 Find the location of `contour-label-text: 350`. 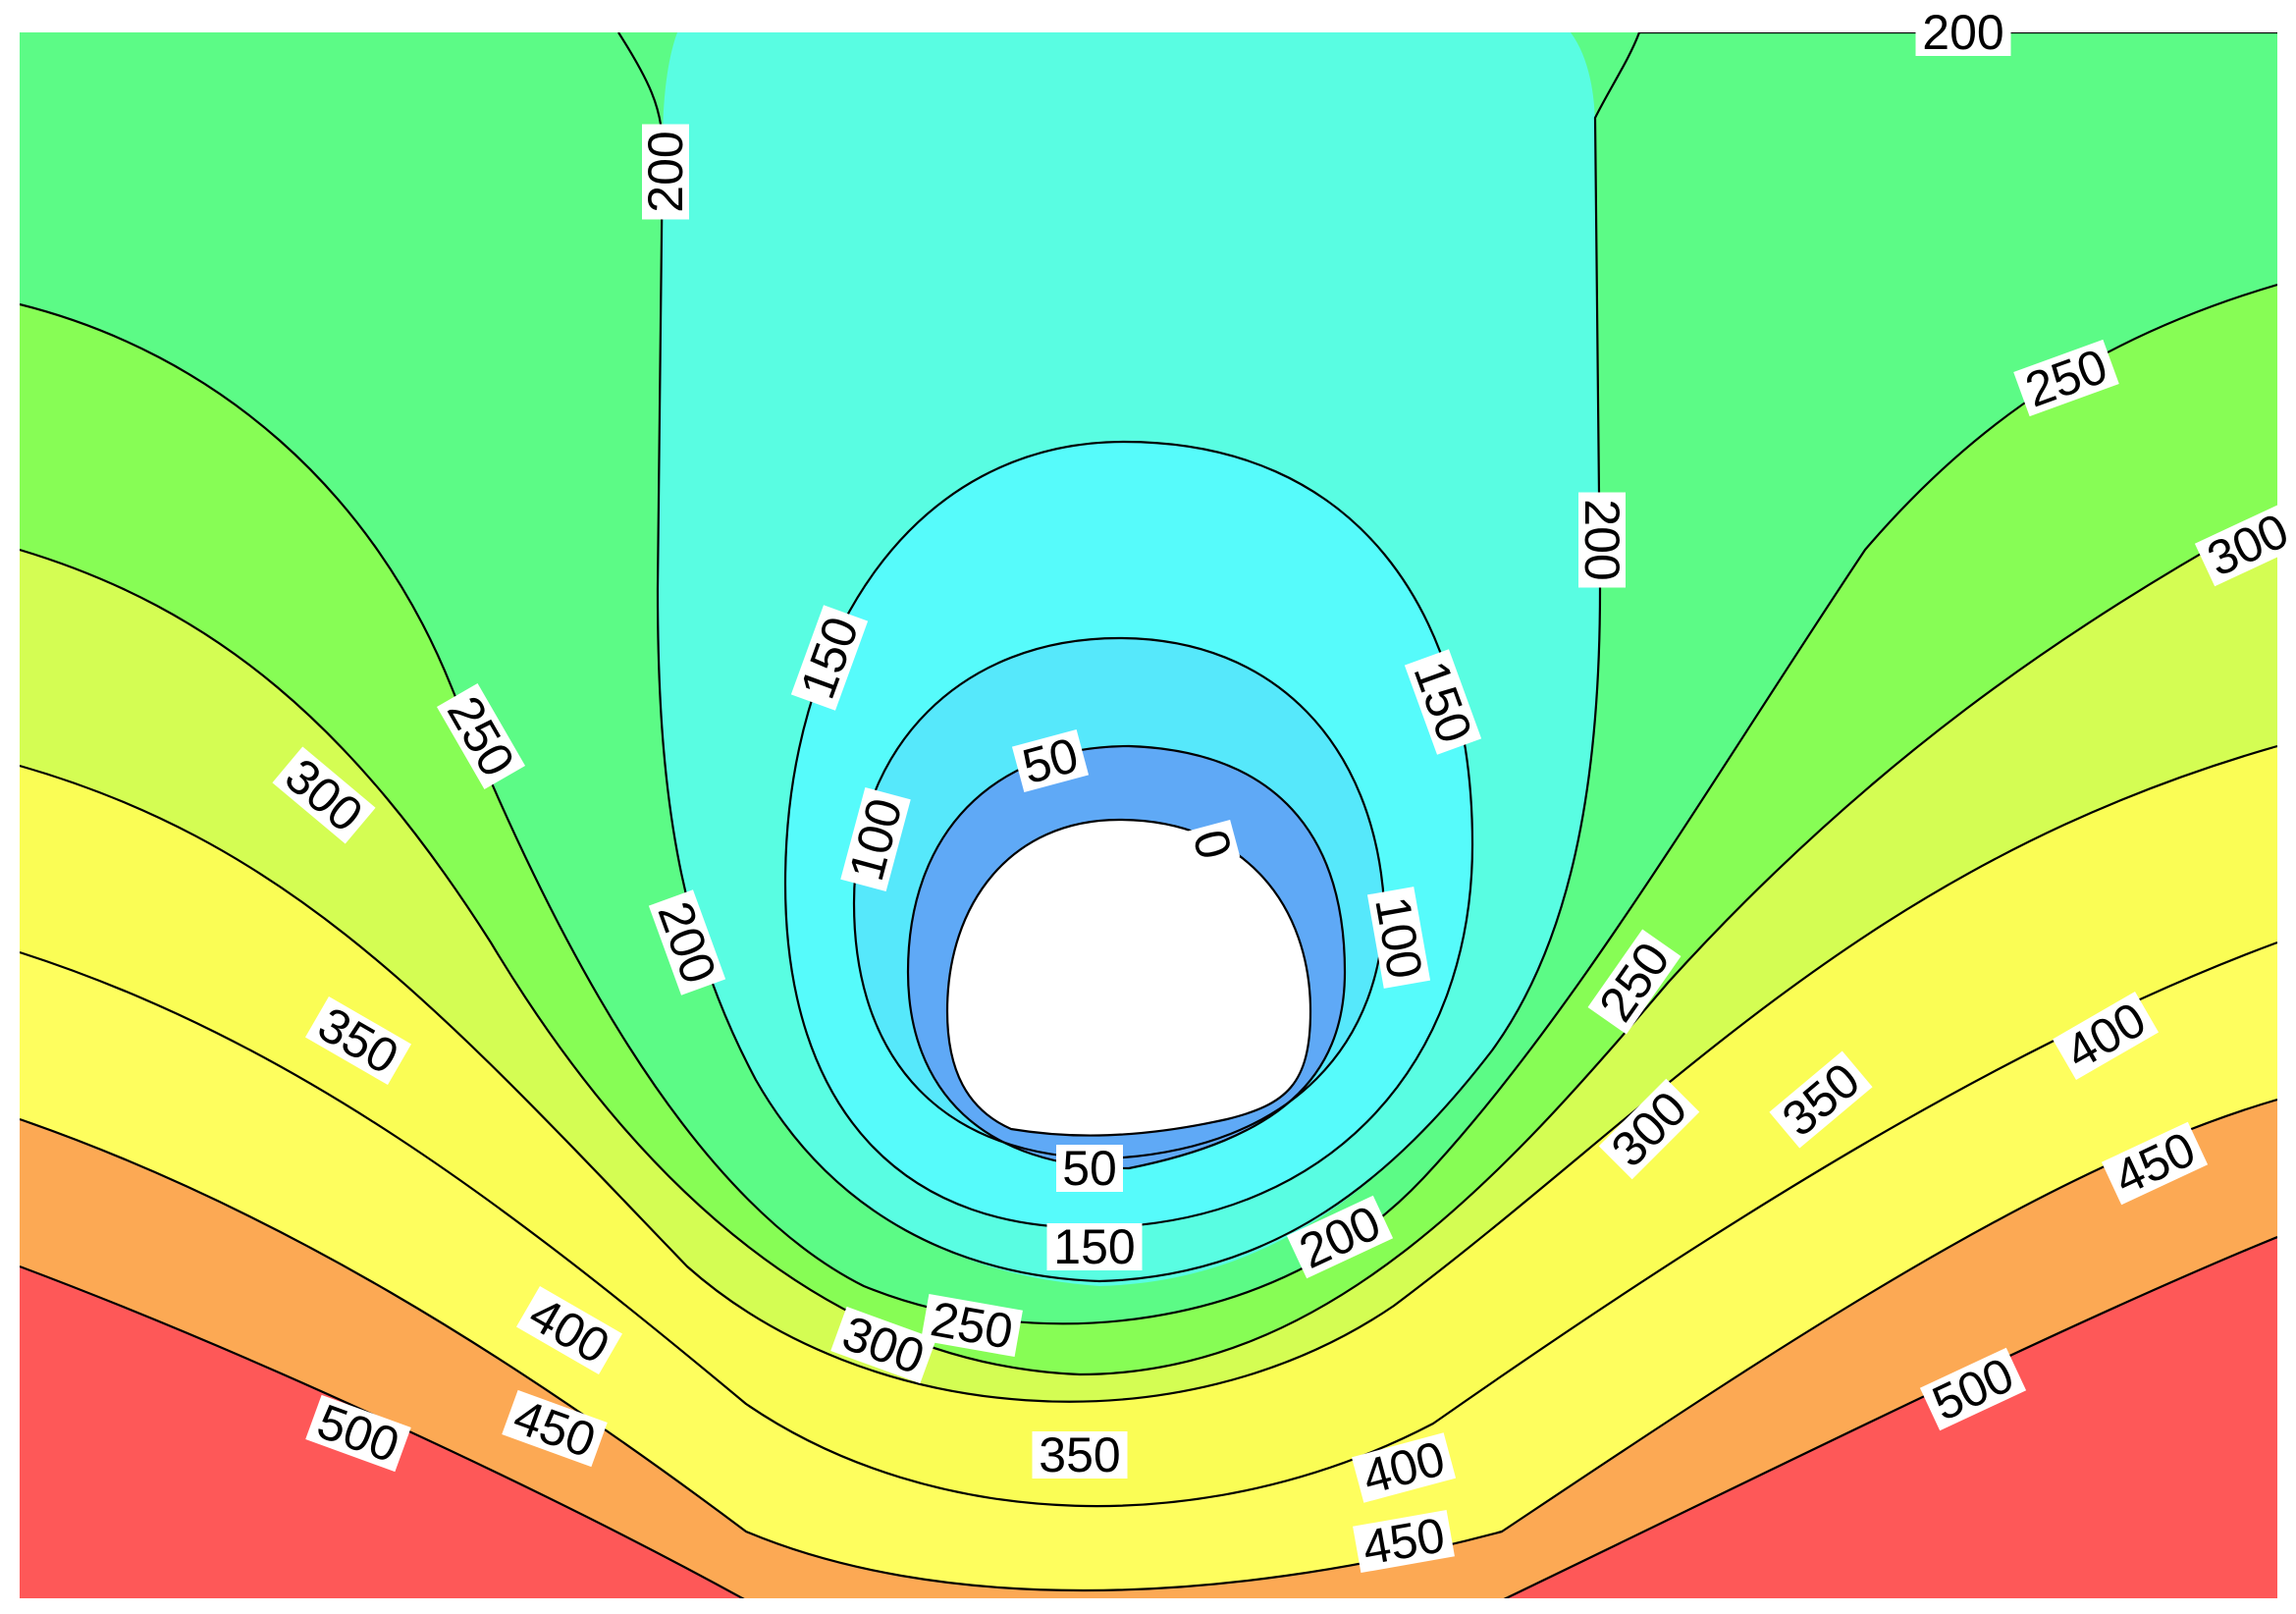

contour-label-text: 350 is located at coordinates (1079, 1454).